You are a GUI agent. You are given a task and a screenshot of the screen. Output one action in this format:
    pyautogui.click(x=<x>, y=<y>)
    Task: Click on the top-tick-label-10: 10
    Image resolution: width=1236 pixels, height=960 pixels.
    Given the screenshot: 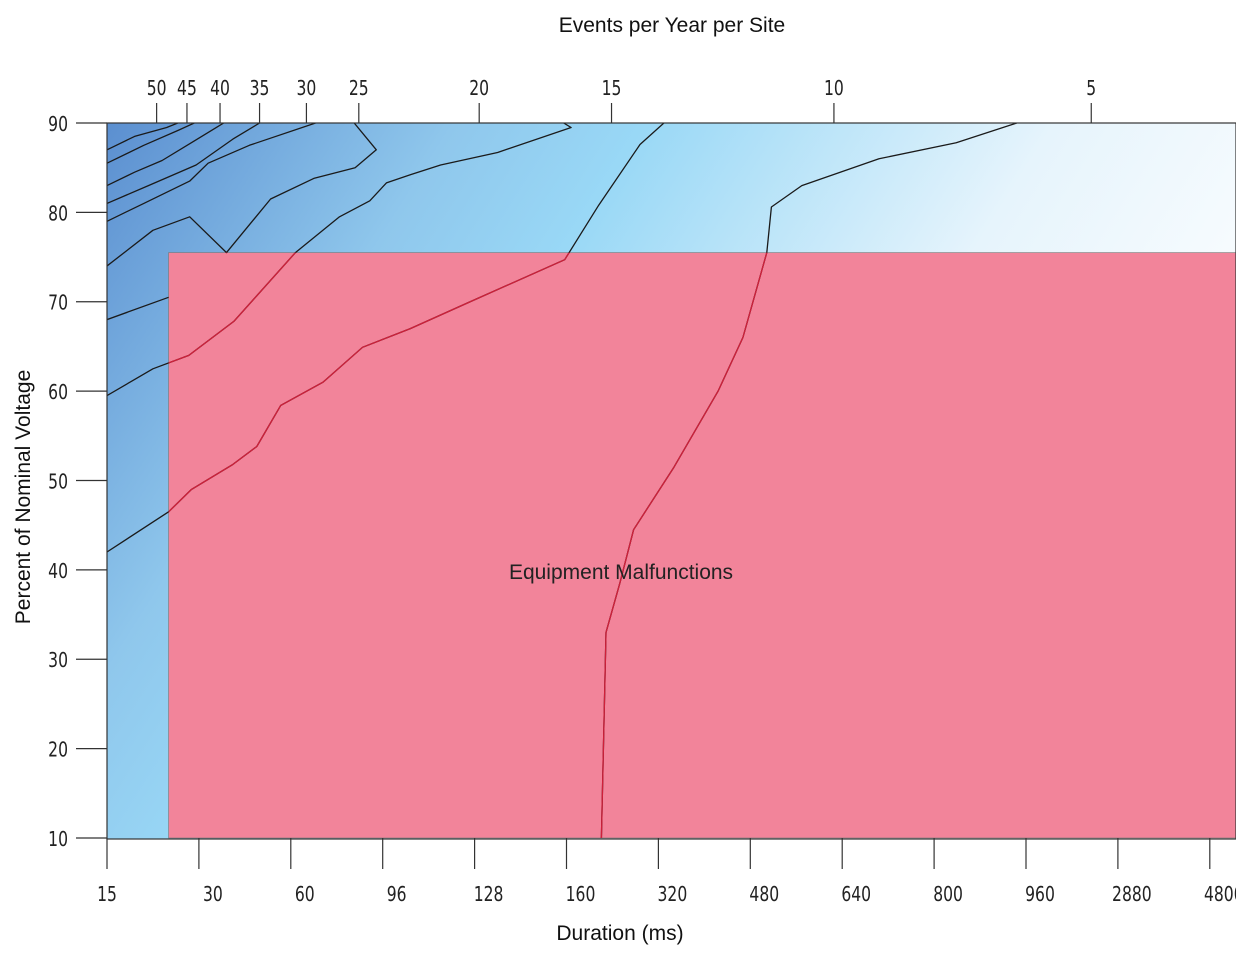 What is the action you would take?
    pyautogui.click(x=834, y=88)
    